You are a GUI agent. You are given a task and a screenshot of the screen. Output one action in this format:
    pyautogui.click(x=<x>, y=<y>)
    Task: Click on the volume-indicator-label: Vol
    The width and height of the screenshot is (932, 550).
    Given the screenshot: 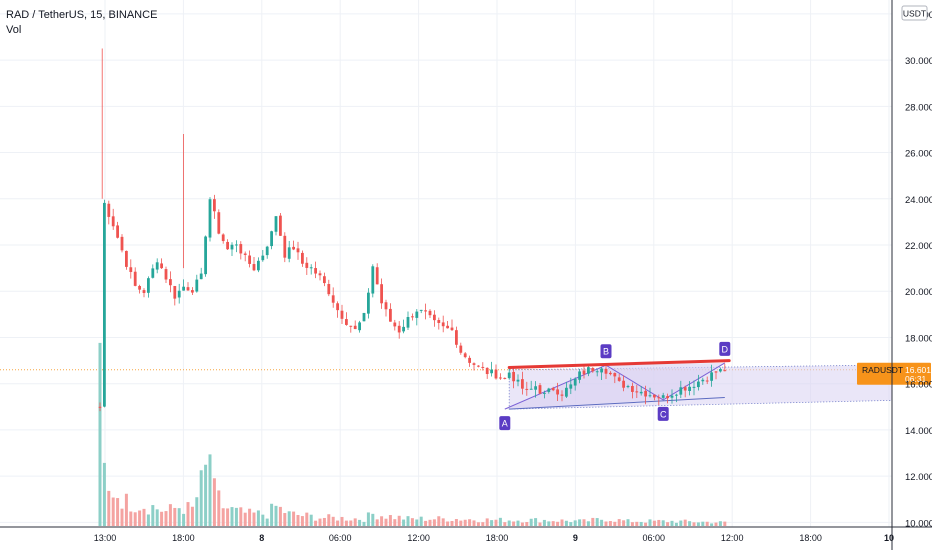 What is the action you would take?
    pyautogui.click(x=14, y=30)
    